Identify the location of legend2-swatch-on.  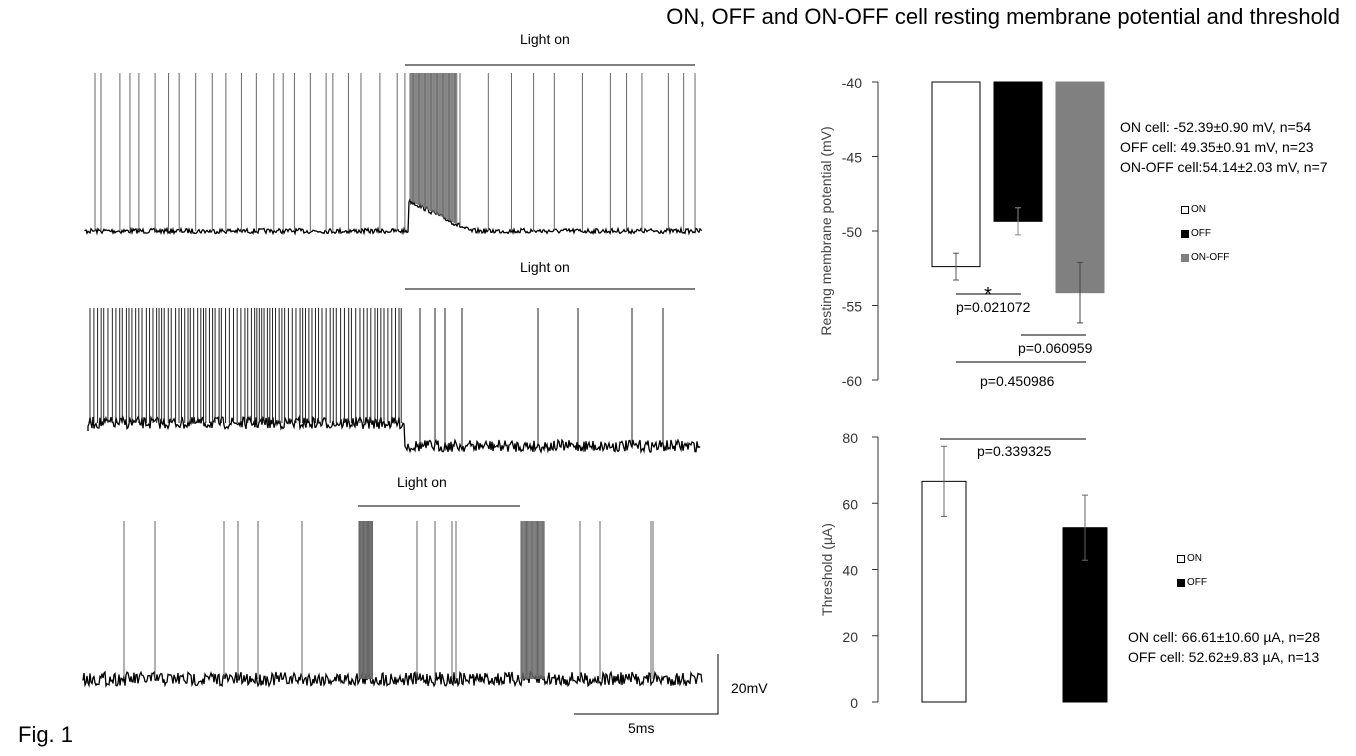
(1181, 559).